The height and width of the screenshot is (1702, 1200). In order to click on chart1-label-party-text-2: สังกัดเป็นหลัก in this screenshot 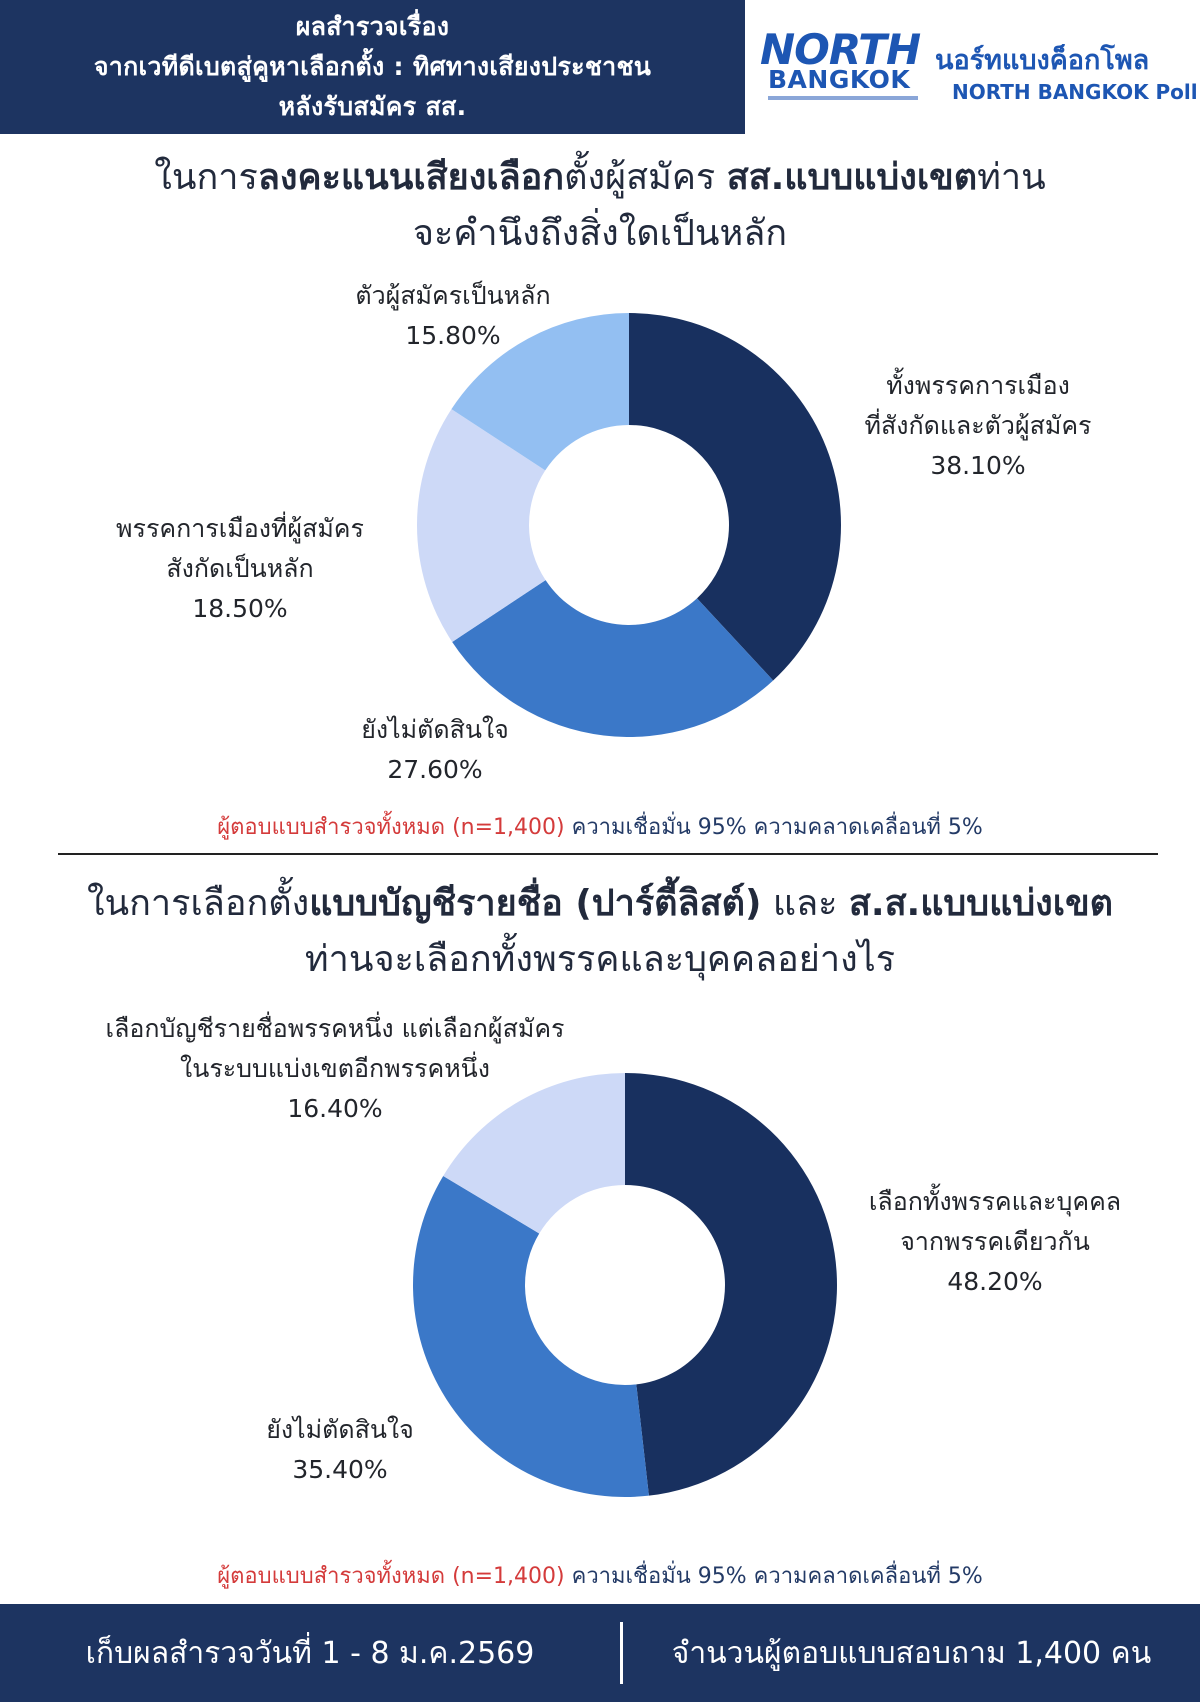, I will do `click(240, 568)`.